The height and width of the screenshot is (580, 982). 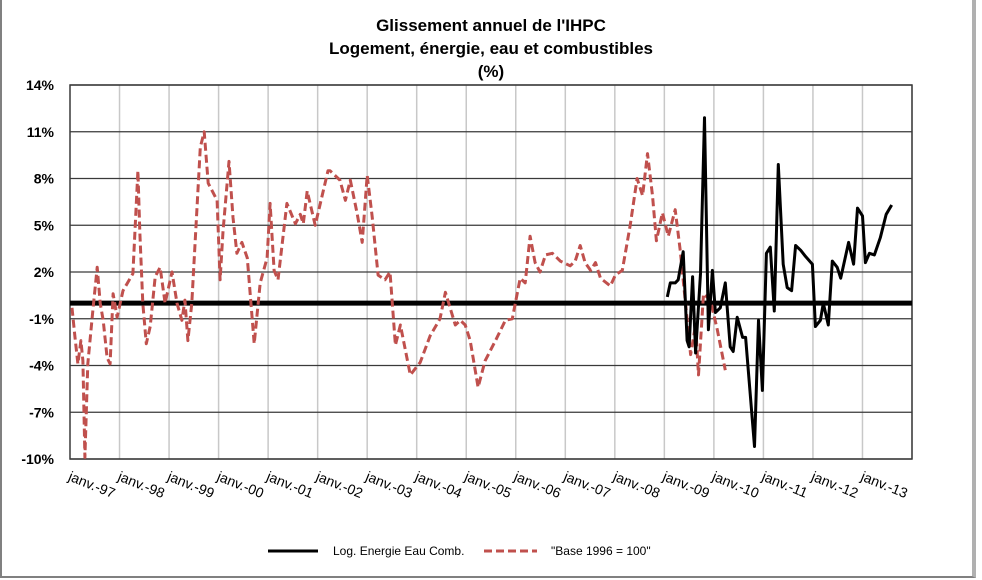 I want to click on legend-label-base-1996: "Base 1996 = 100", so click(x=601, y=551).